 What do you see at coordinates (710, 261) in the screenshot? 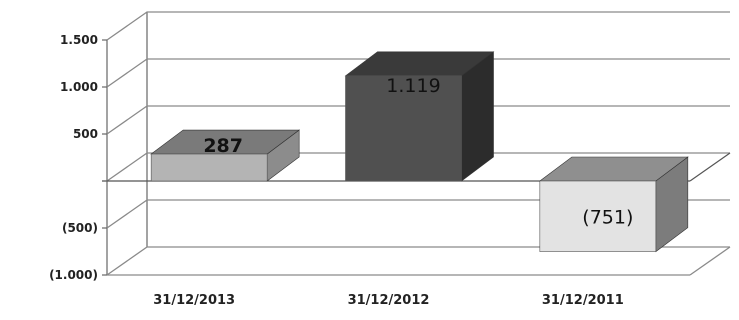
I see `floor-right-edge` at bounding box center [710, 261].